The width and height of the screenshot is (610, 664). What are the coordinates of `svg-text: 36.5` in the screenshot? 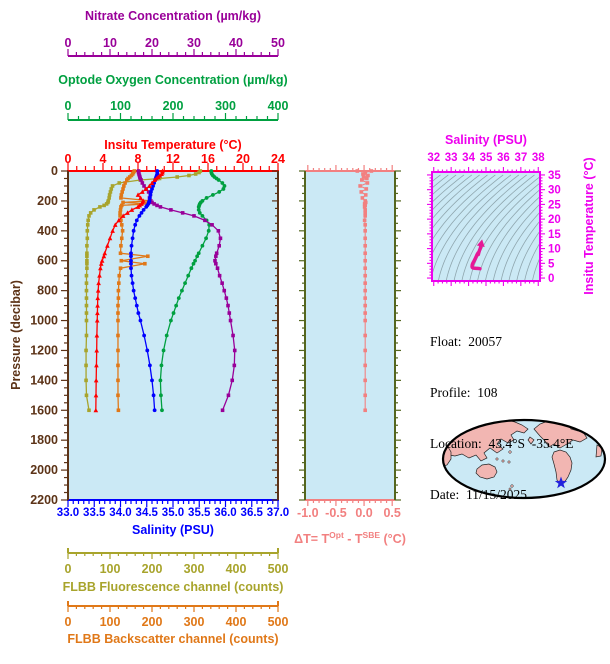 It's located at (252, 513).